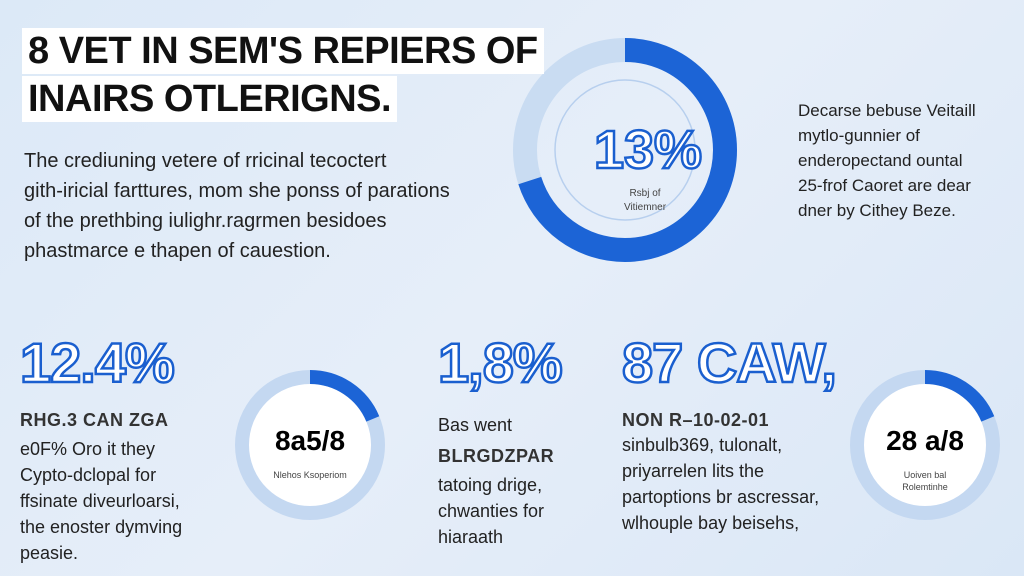  Describe the element at coordinates (696, 420) in the screenshot. I see `stat-heading: NON R–10-02-01` at that location.